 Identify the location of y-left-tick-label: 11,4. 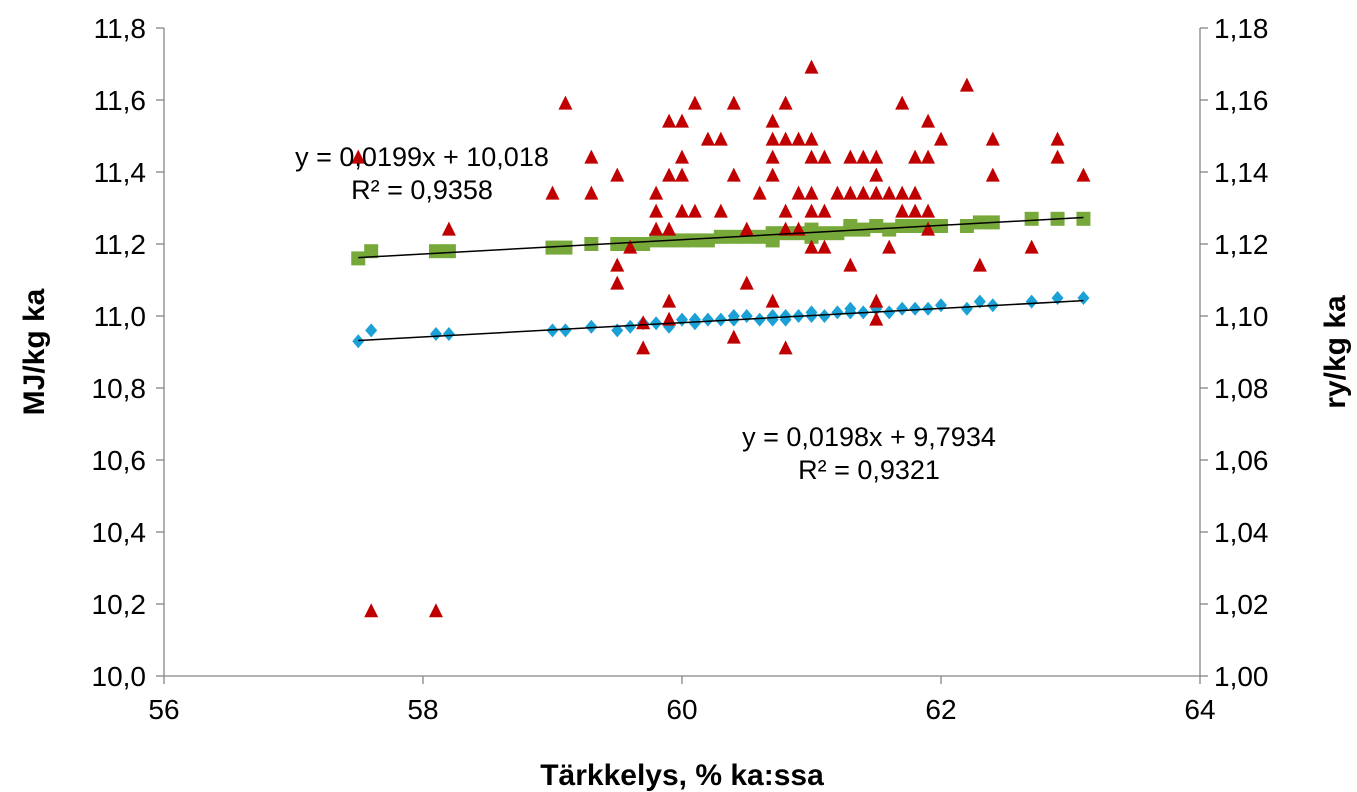
(120, 172).